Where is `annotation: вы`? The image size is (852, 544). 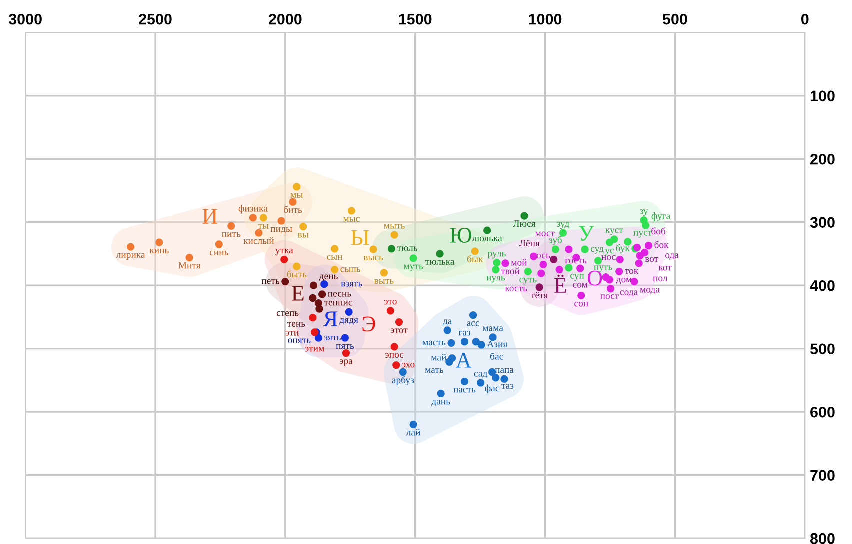 annotation: вы is located at coordinates (303, 235).